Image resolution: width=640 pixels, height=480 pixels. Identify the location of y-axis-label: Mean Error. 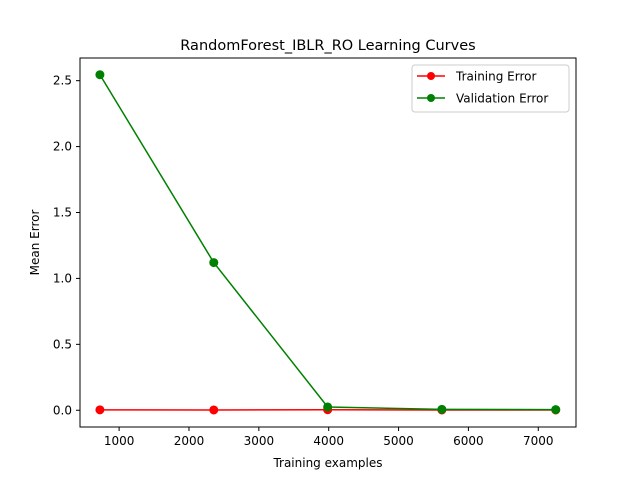
(35, 243).